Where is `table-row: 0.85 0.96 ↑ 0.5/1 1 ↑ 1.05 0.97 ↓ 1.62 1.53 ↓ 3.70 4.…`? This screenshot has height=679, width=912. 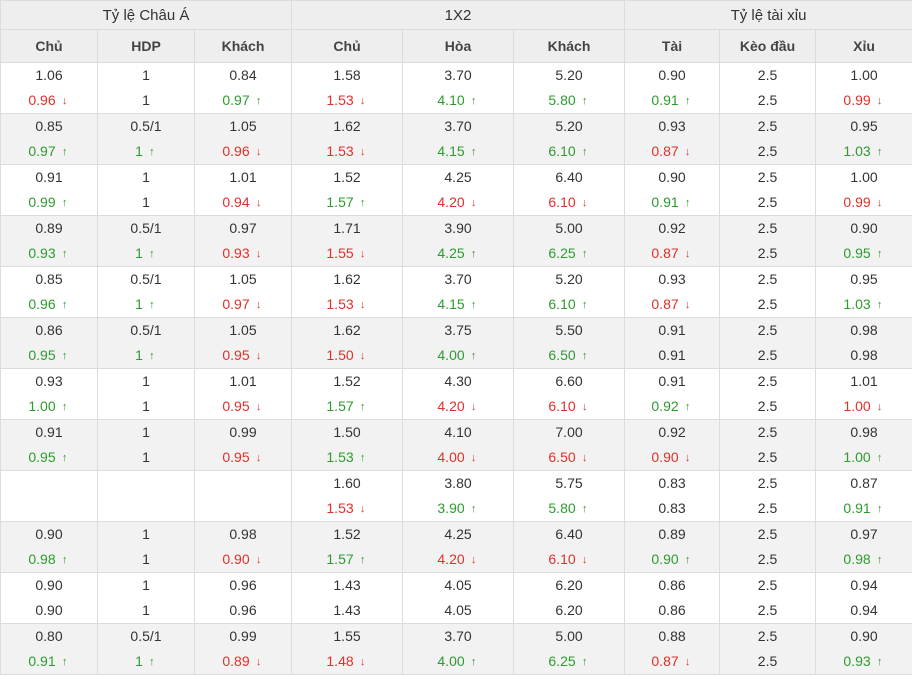 table-row: 0.85 0.96 ↑ 0.5/1 1 ↑ 1.05 0.97 ↓ 1.62 1.53 ↓ 3.70 4.… is located at coordinates (456, 292).